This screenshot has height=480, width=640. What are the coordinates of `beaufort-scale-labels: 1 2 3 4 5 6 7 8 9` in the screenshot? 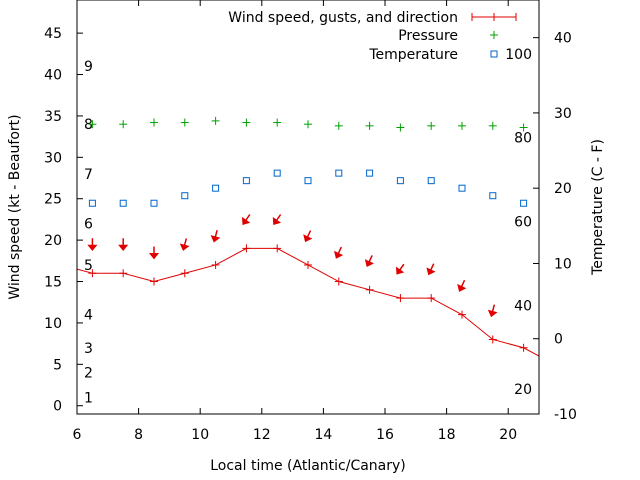 It's located at (88, 232).